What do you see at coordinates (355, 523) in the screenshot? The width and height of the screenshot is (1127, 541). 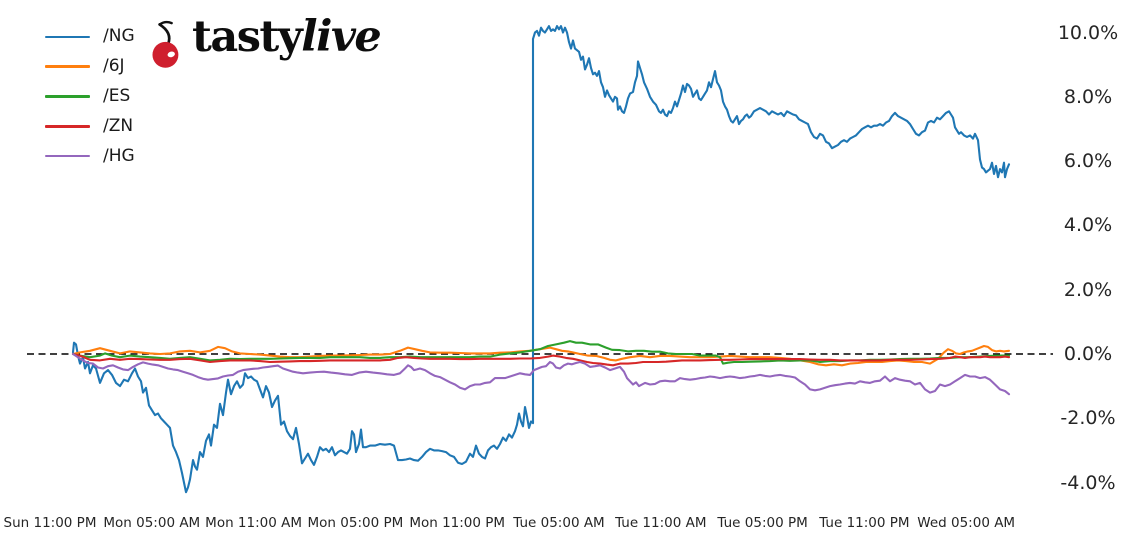 I see `x-tick-label: Mon 05:00 PM` at bounding box center [355, 523].